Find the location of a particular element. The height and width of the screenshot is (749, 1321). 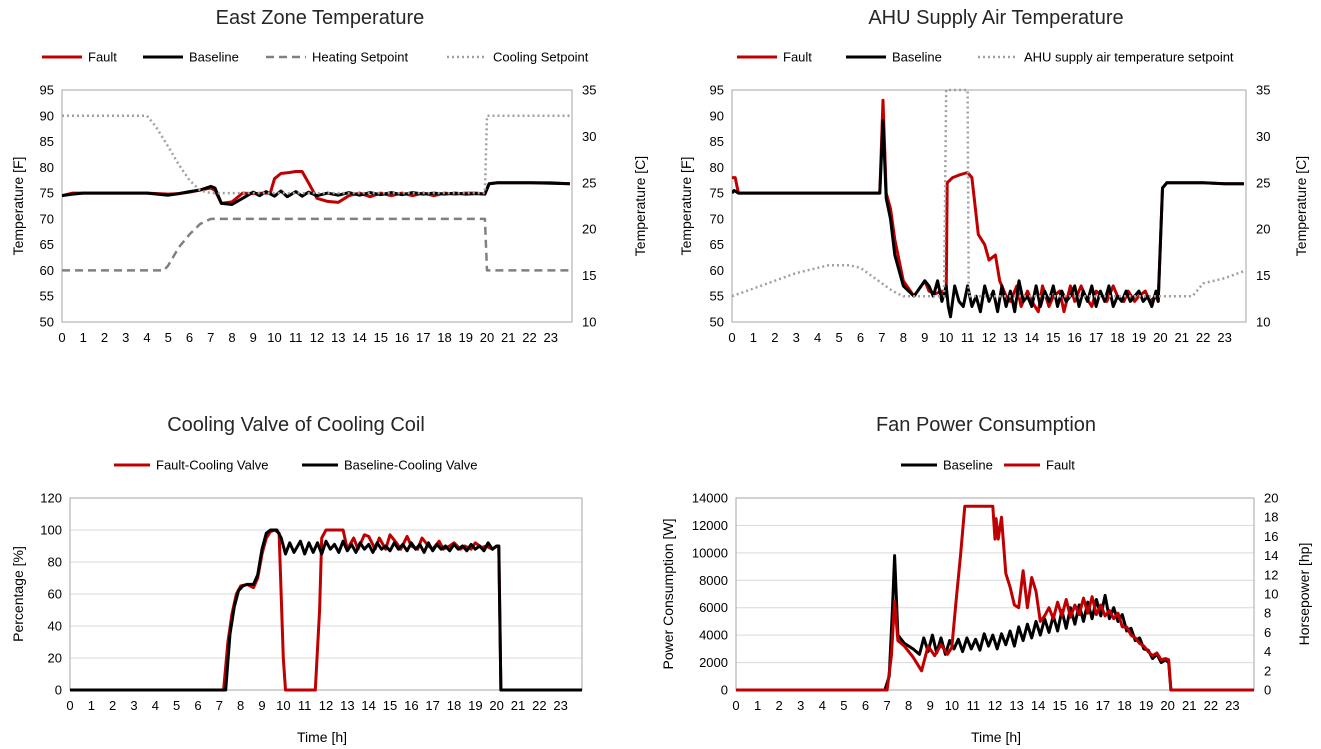

x-tick-label: 14 is located at coordinates (1038, 705).